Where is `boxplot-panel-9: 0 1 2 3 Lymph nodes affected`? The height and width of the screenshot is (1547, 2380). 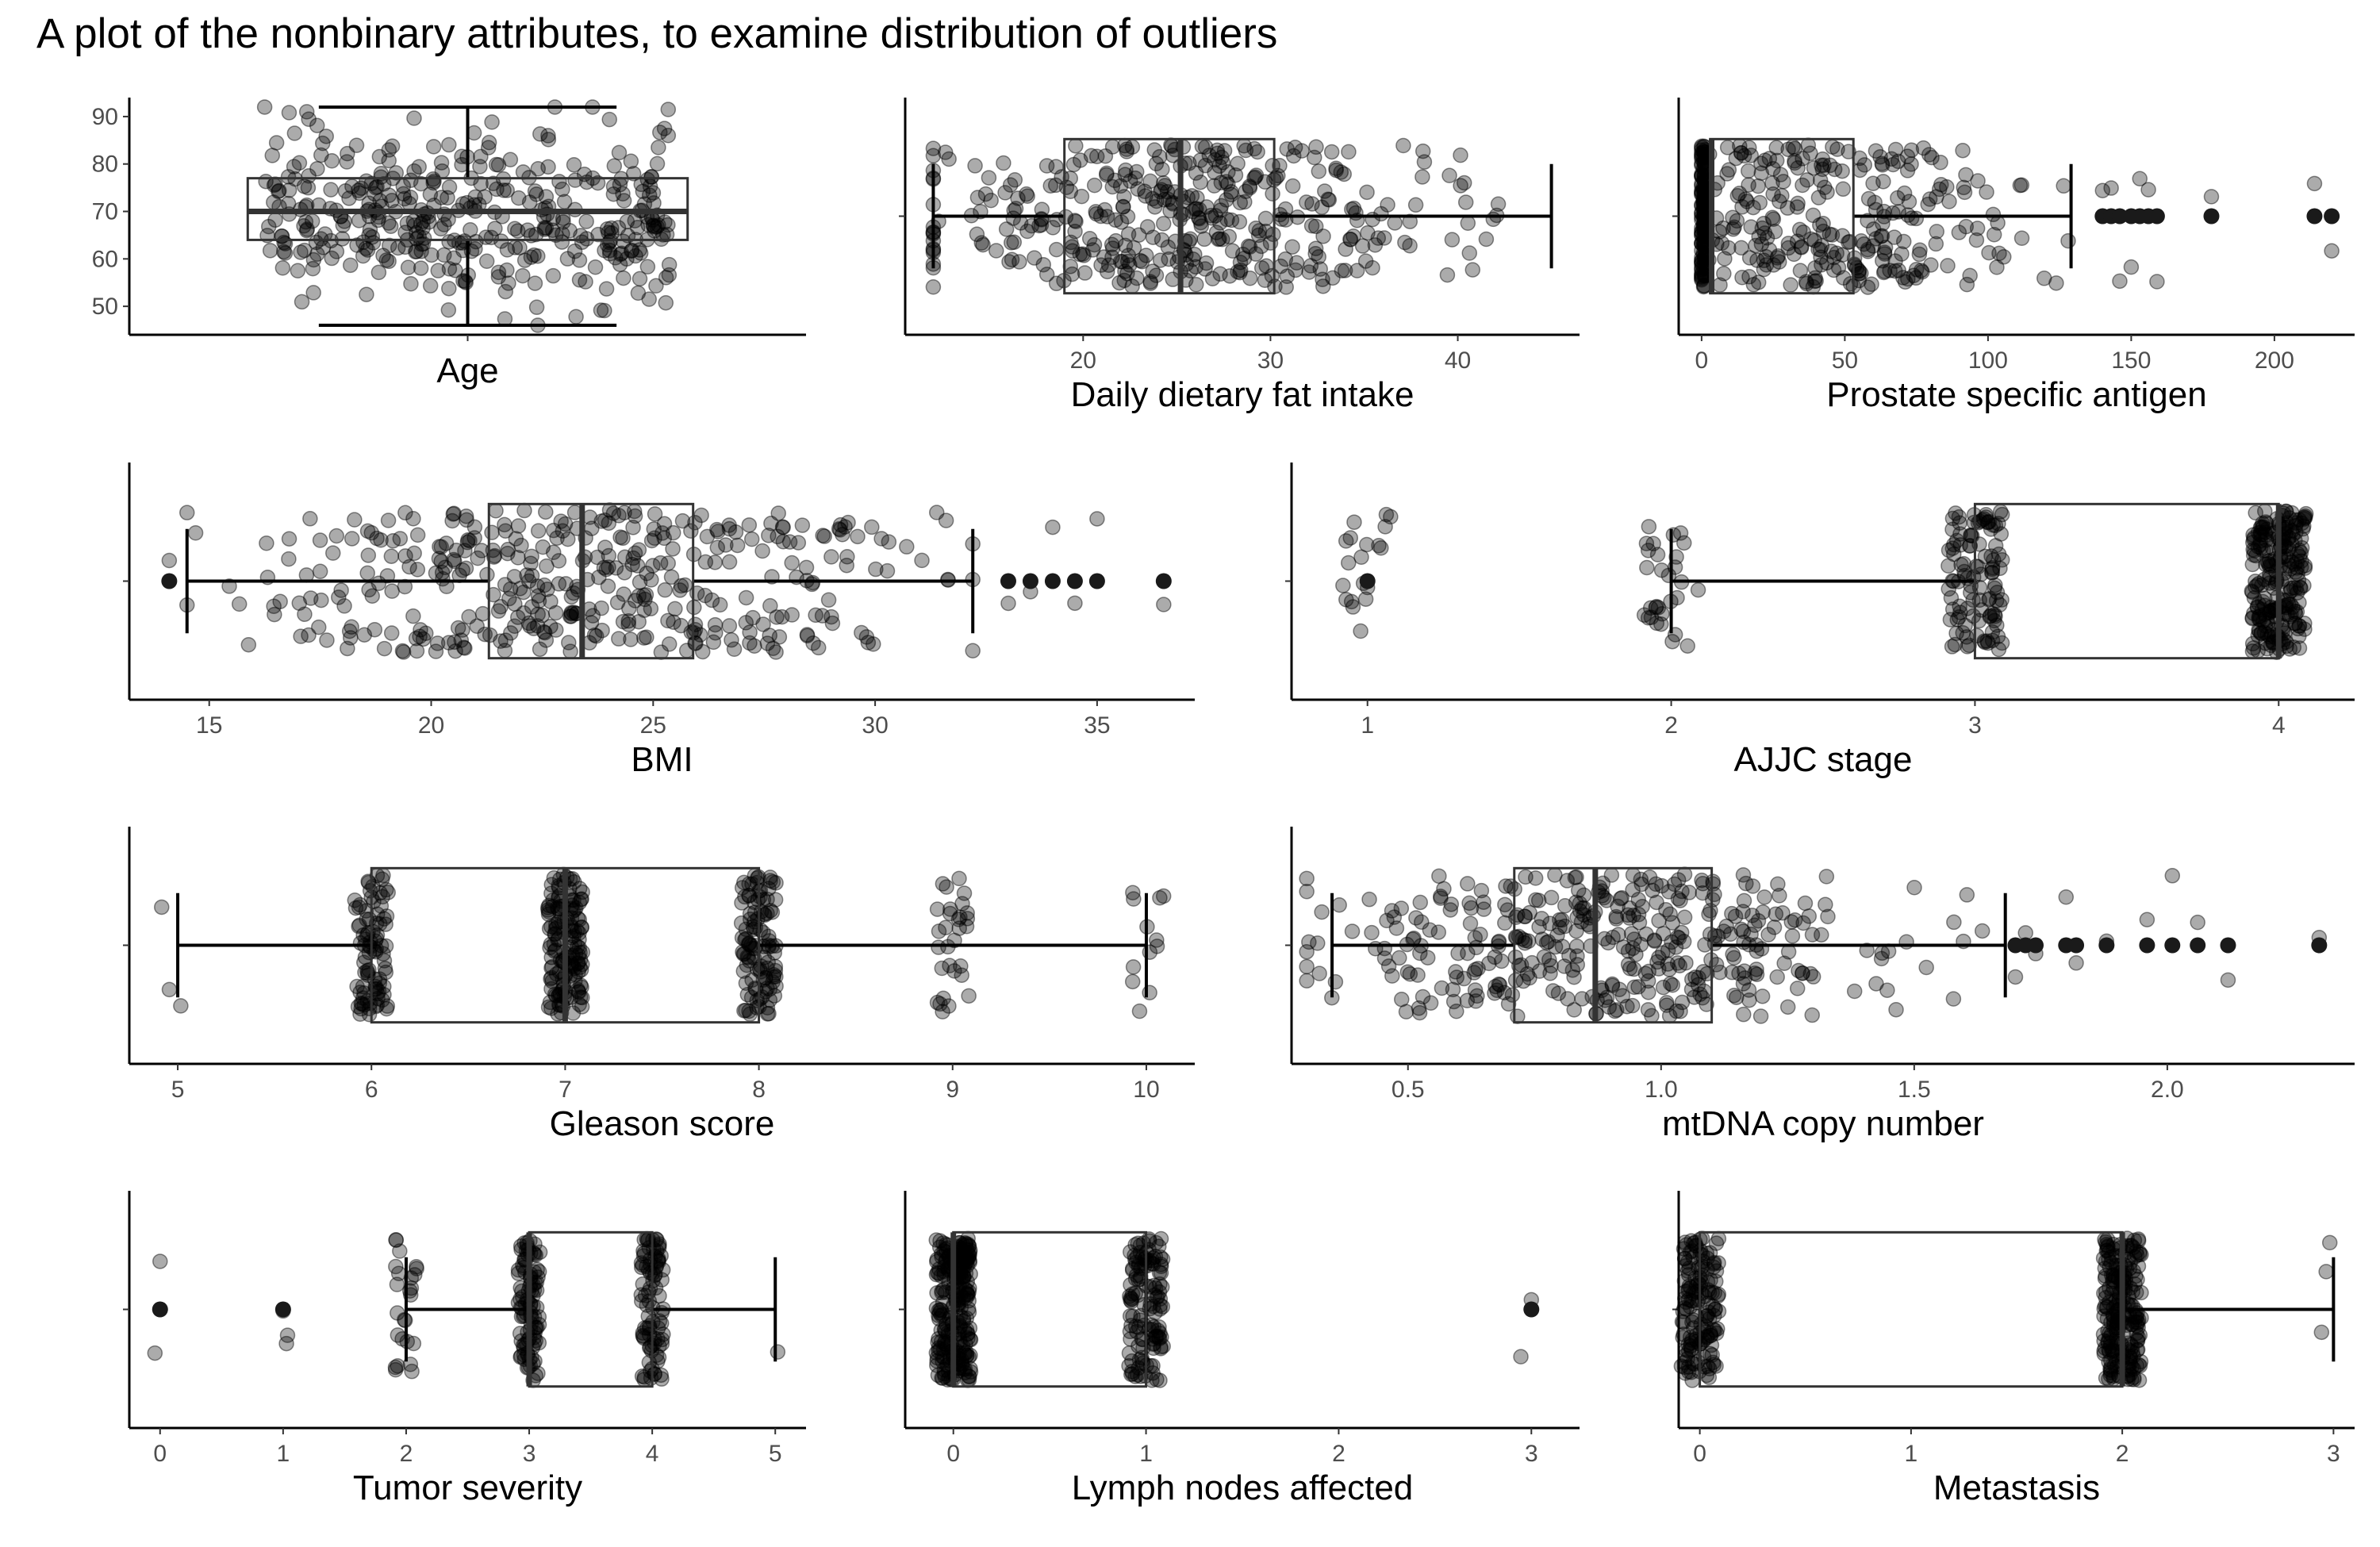 boxplot-panel-9: 0 1 2 3 Lymph nodes affected is located at coordinates (1239, 1349).